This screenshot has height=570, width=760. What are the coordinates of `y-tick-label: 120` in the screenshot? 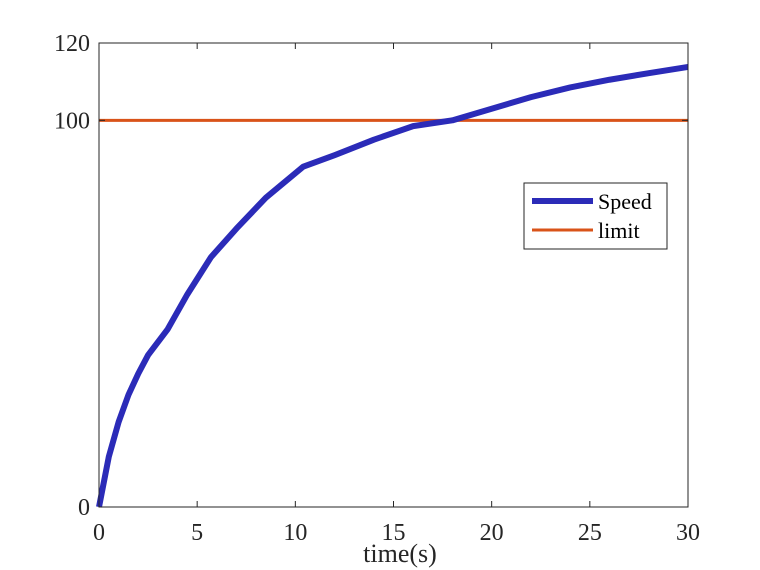 It's located at (72, 44).